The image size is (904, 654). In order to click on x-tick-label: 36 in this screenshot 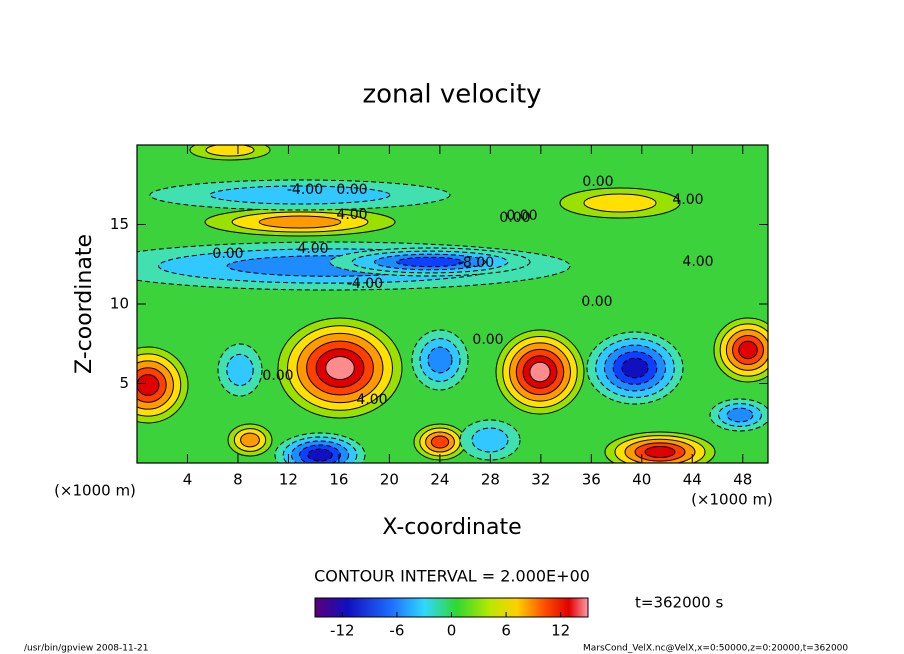, I will do `click(591, 480)`.